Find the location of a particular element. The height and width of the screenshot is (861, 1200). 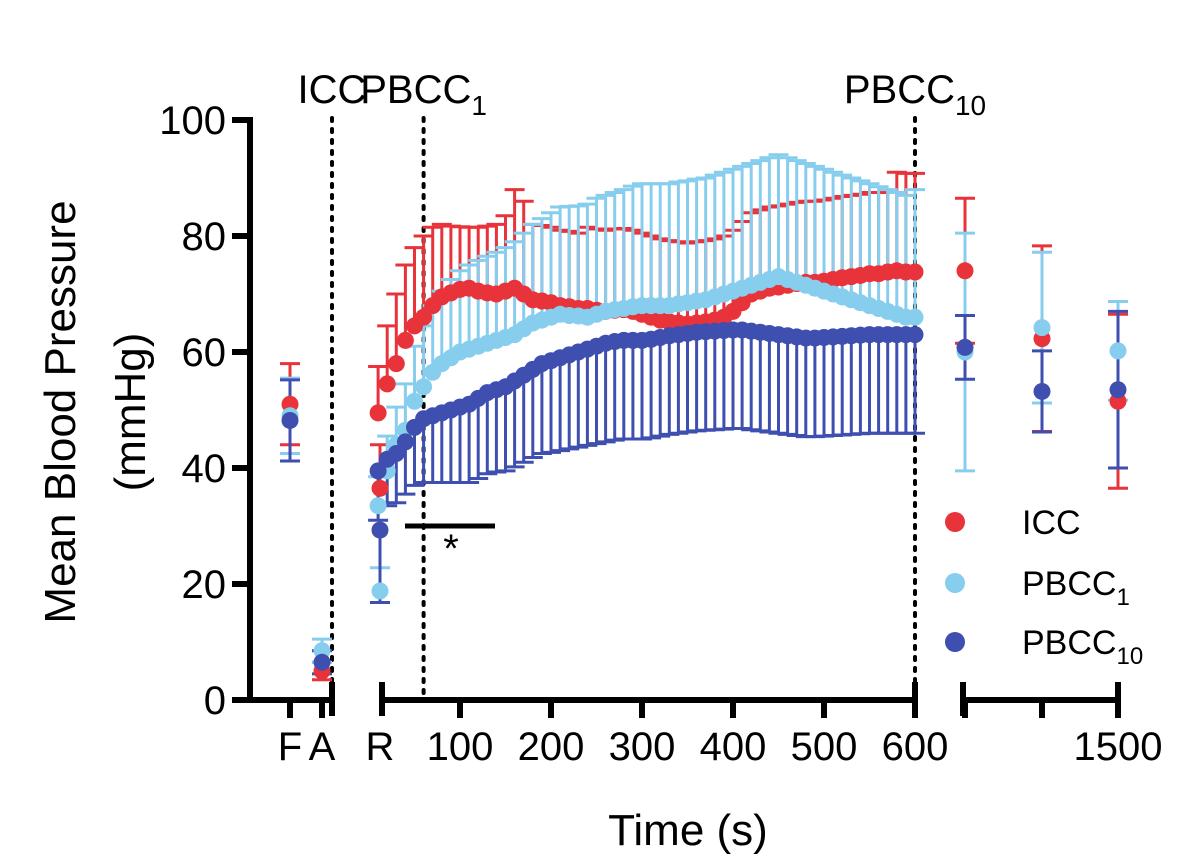

marker-label-pbcc1: PBCC1 is located at coordinates (423, 94).